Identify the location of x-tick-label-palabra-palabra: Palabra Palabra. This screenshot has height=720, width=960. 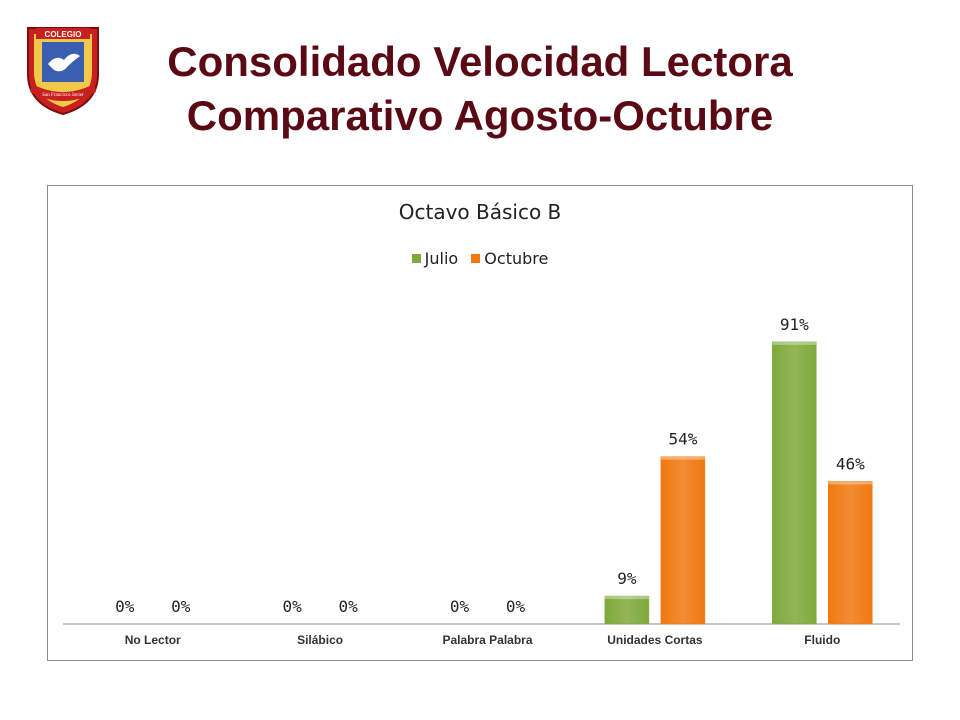
(487, 640).